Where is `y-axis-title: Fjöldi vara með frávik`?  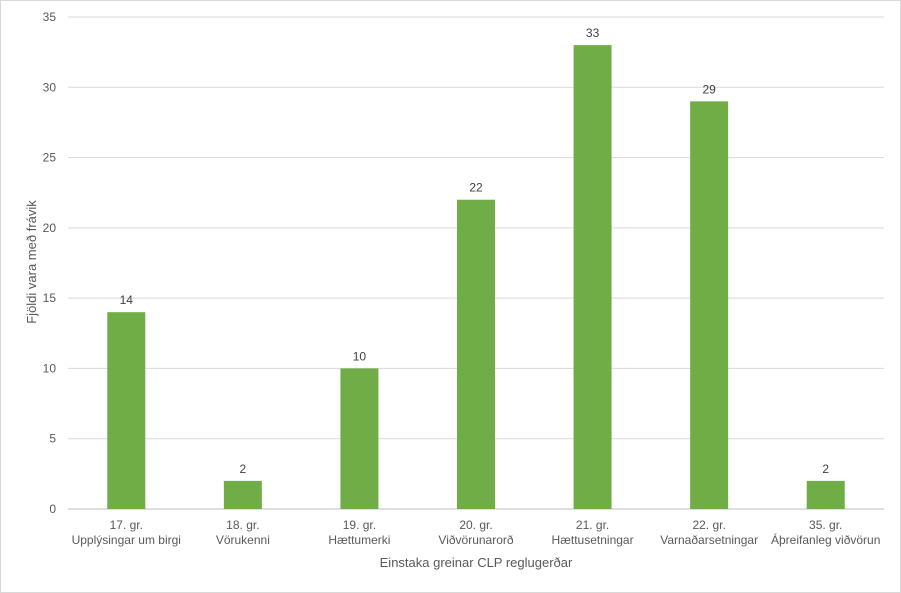 y-axis-title: Fjöldi vara með frávik is located at coordinates (31, 262).